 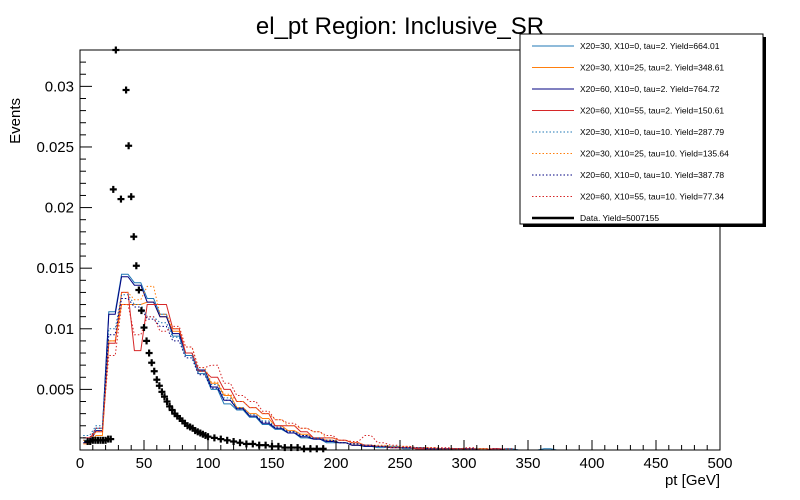 What do you see at coordinates (719, 463) in the screenshot?
I see `x-tick-label: 500` at bounding box center [719, 463].